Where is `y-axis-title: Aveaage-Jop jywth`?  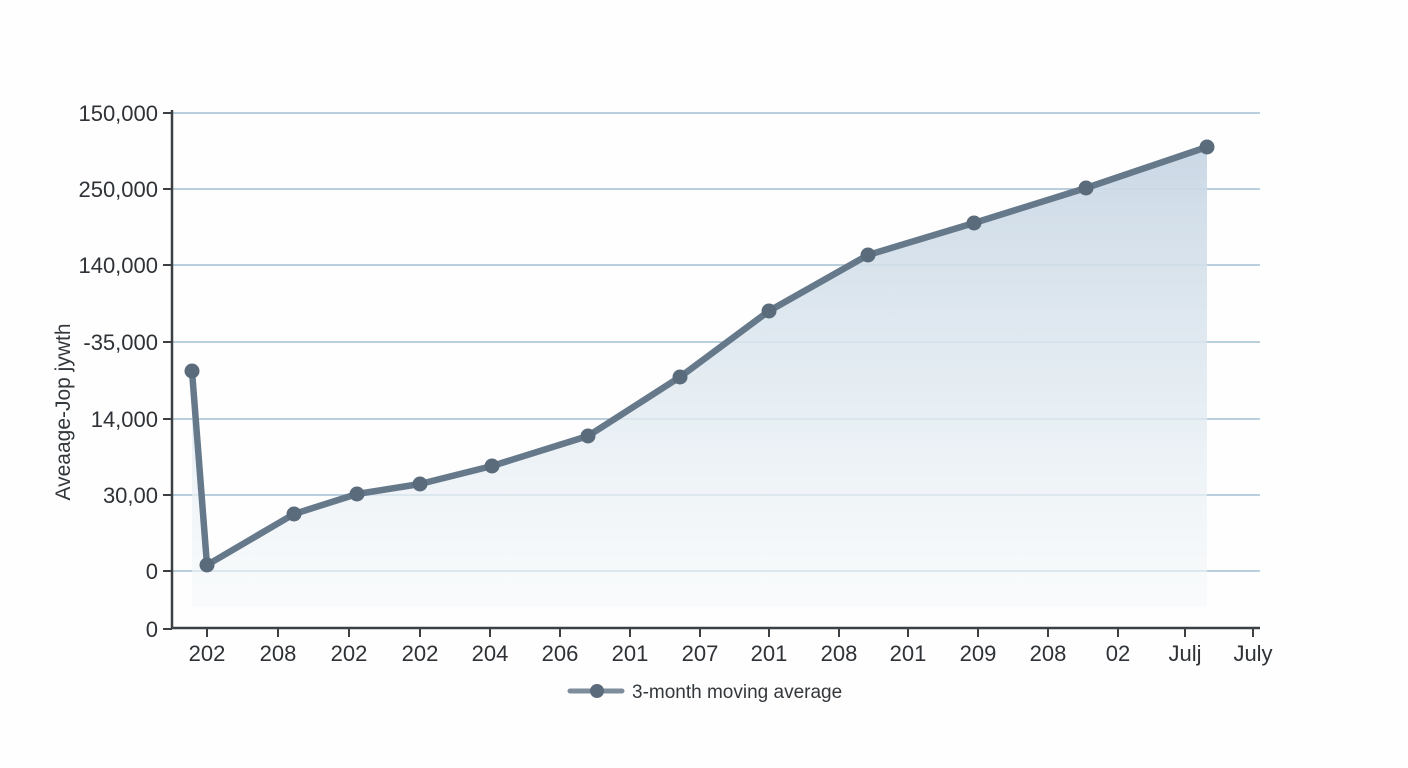 y-axis-title: Aveaage-Jop jywth is located at coordinates (63, 411).